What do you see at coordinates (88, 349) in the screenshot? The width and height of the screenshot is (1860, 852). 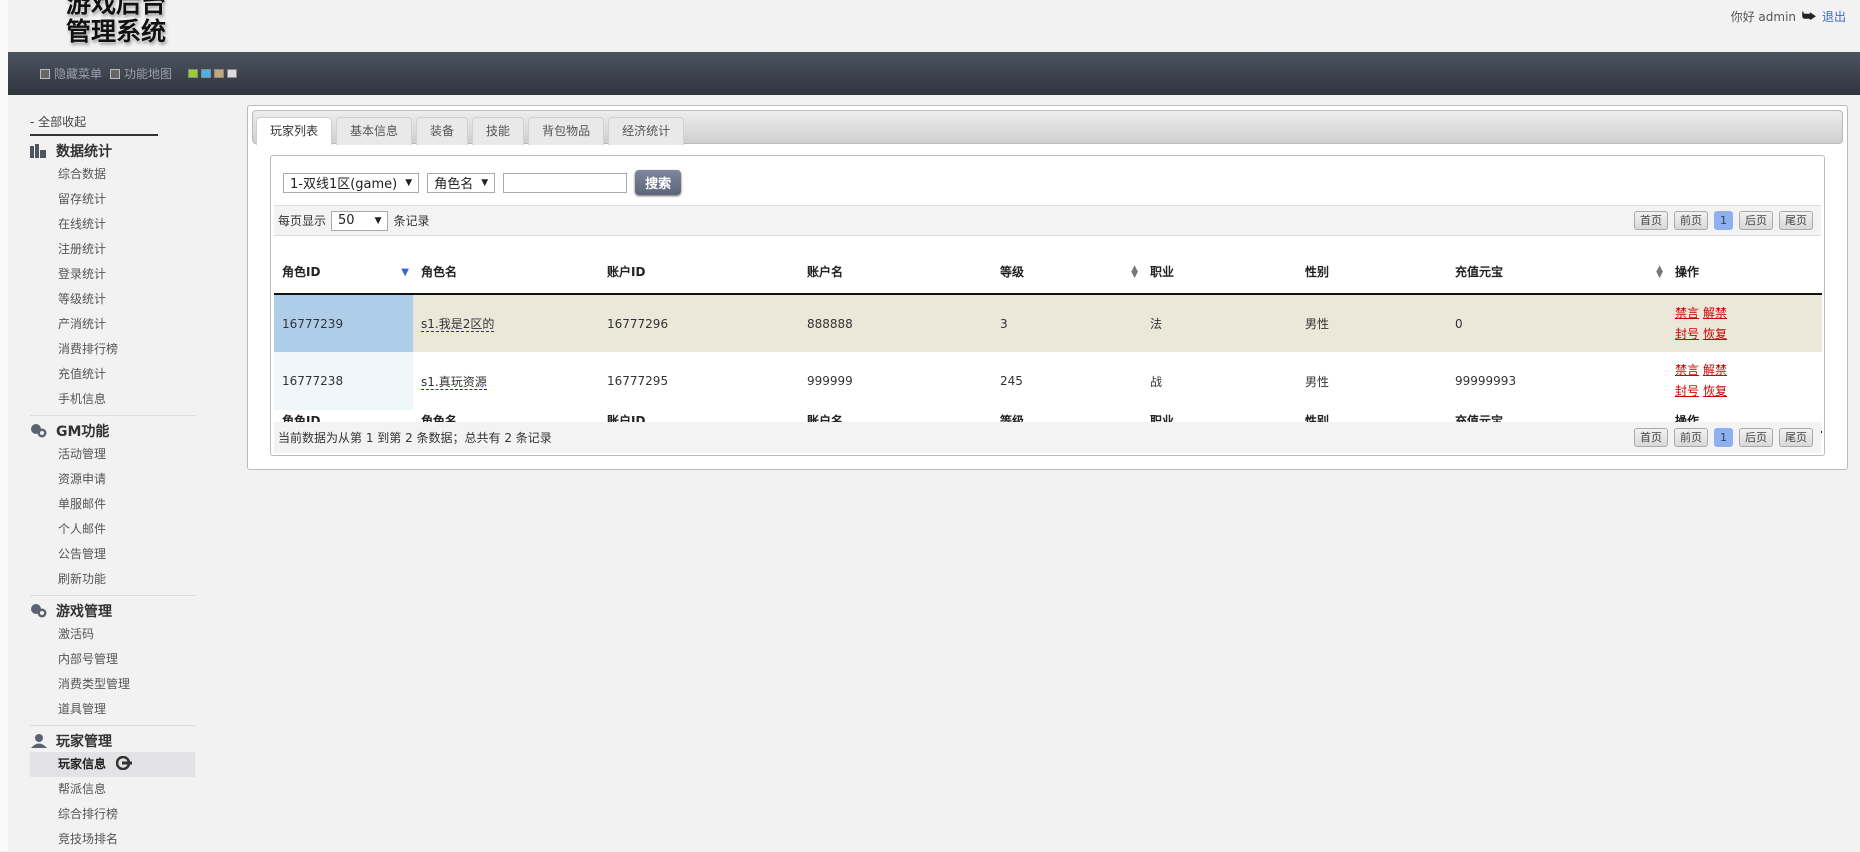 I see `sidebar-item-label: 消费排行榜` at bounding box center [88, 349].